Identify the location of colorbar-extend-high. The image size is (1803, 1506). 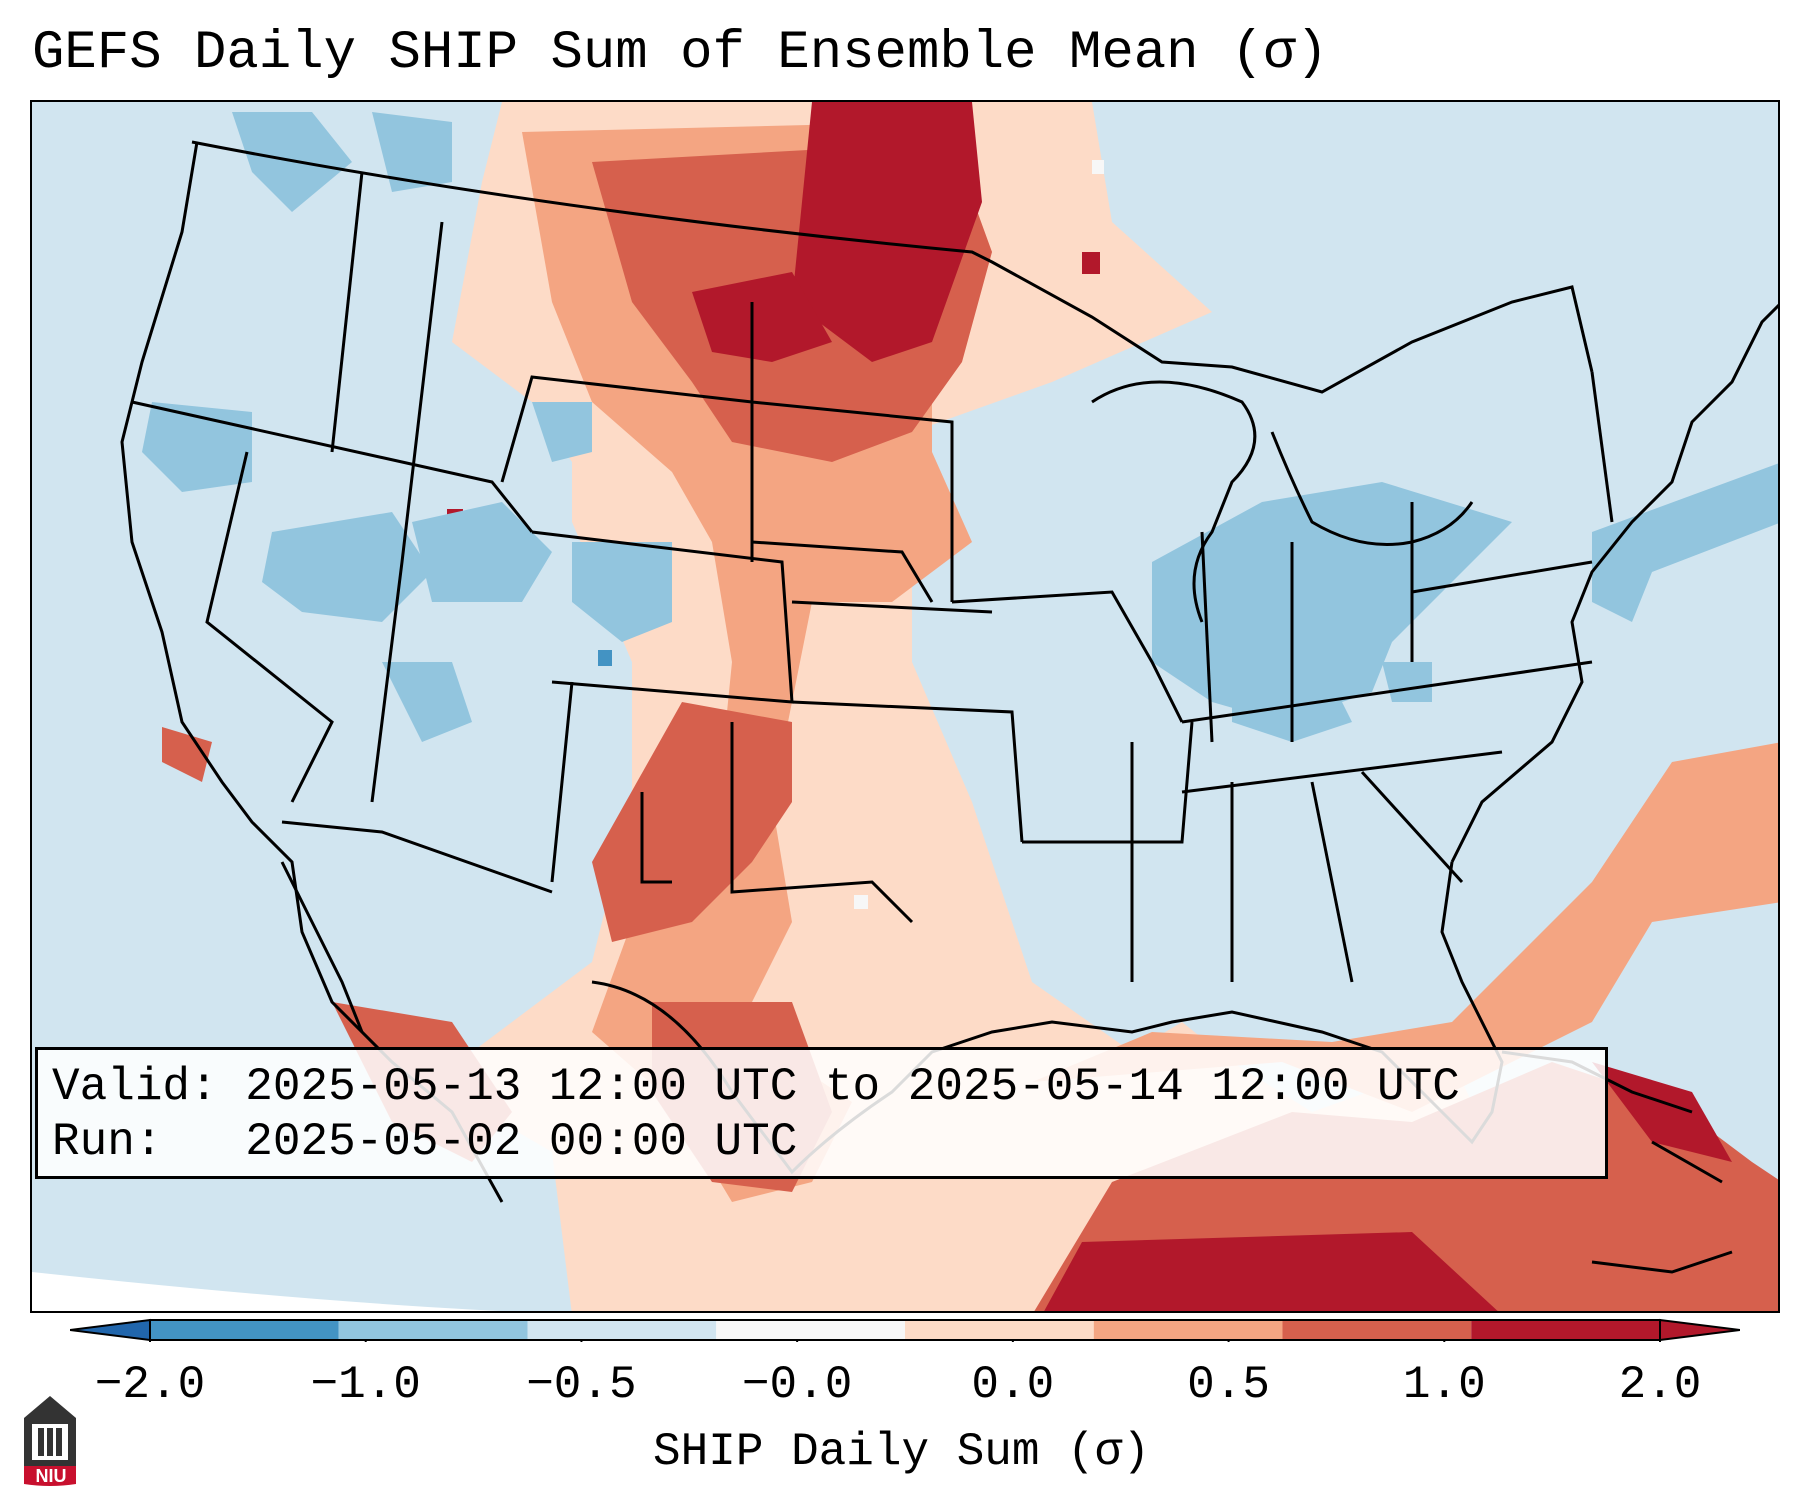
(1699, 1330).